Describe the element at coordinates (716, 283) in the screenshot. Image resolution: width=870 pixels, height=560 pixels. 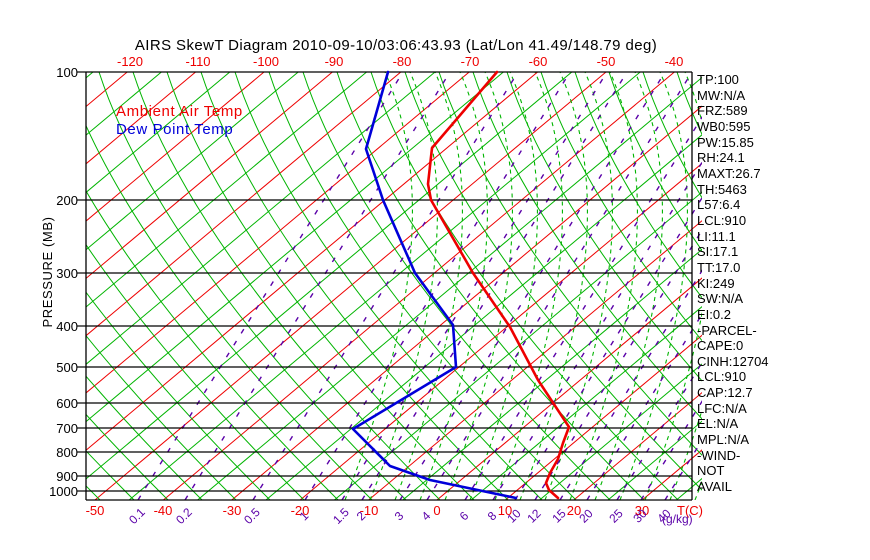
I see `stats-line-13: KI:249` at that location.